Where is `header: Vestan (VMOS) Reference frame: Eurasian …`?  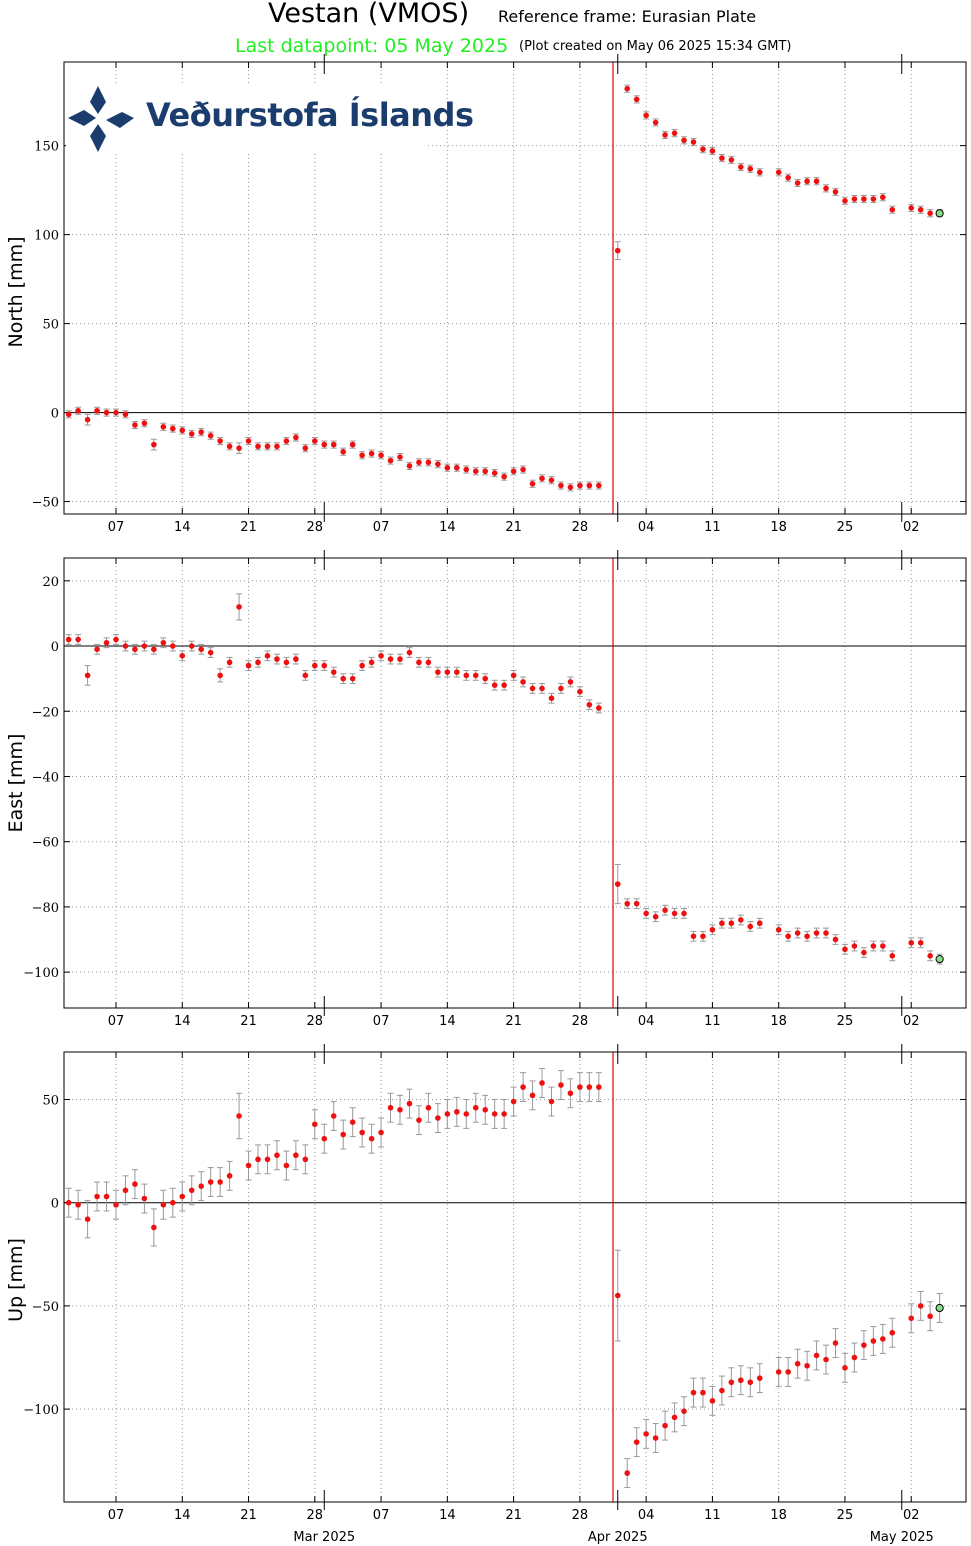 header: Vestan (VMOS) Reference frame: Eurasian … is located at coordinates (485, 30).